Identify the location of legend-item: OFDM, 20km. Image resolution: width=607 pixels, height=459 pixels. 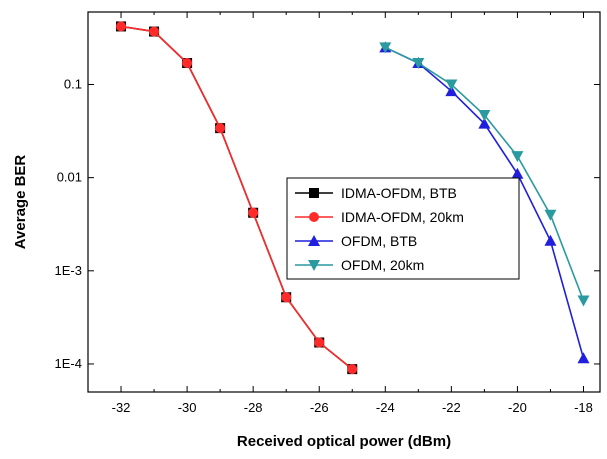
(359, 265).